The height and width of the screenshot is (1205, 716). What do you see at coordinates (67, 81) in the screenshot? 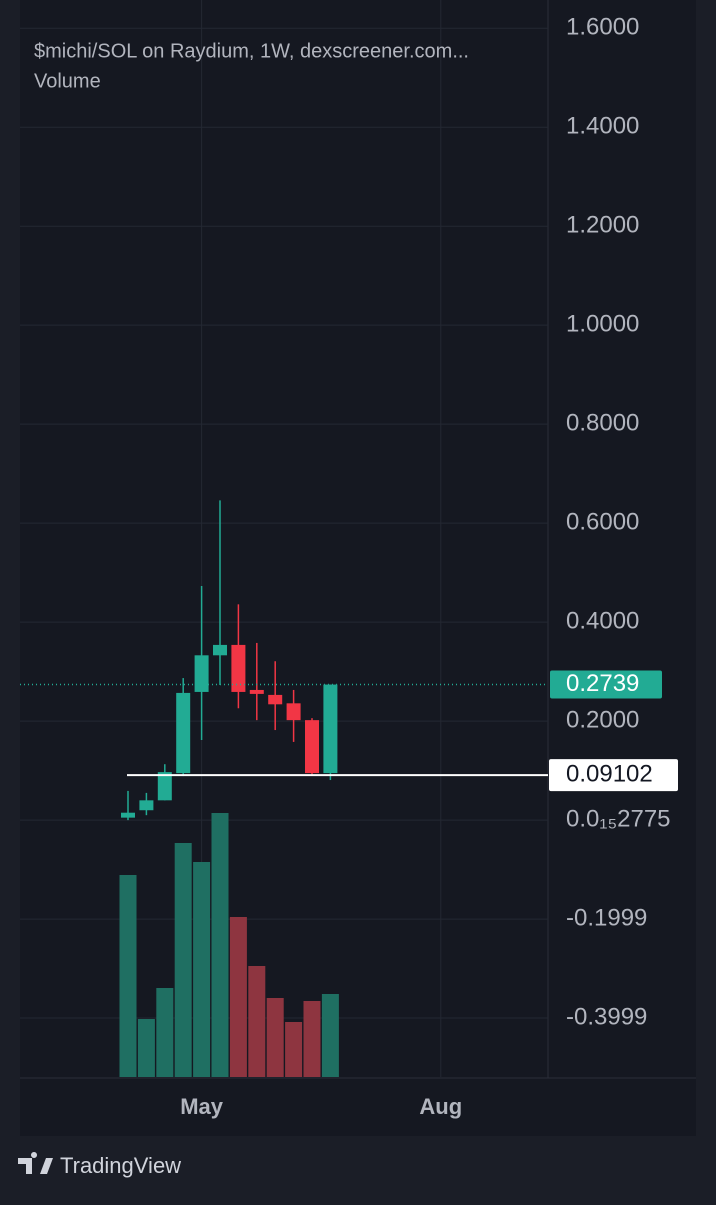
I see `volume-label: Volume` at bounding box center [67, 81].